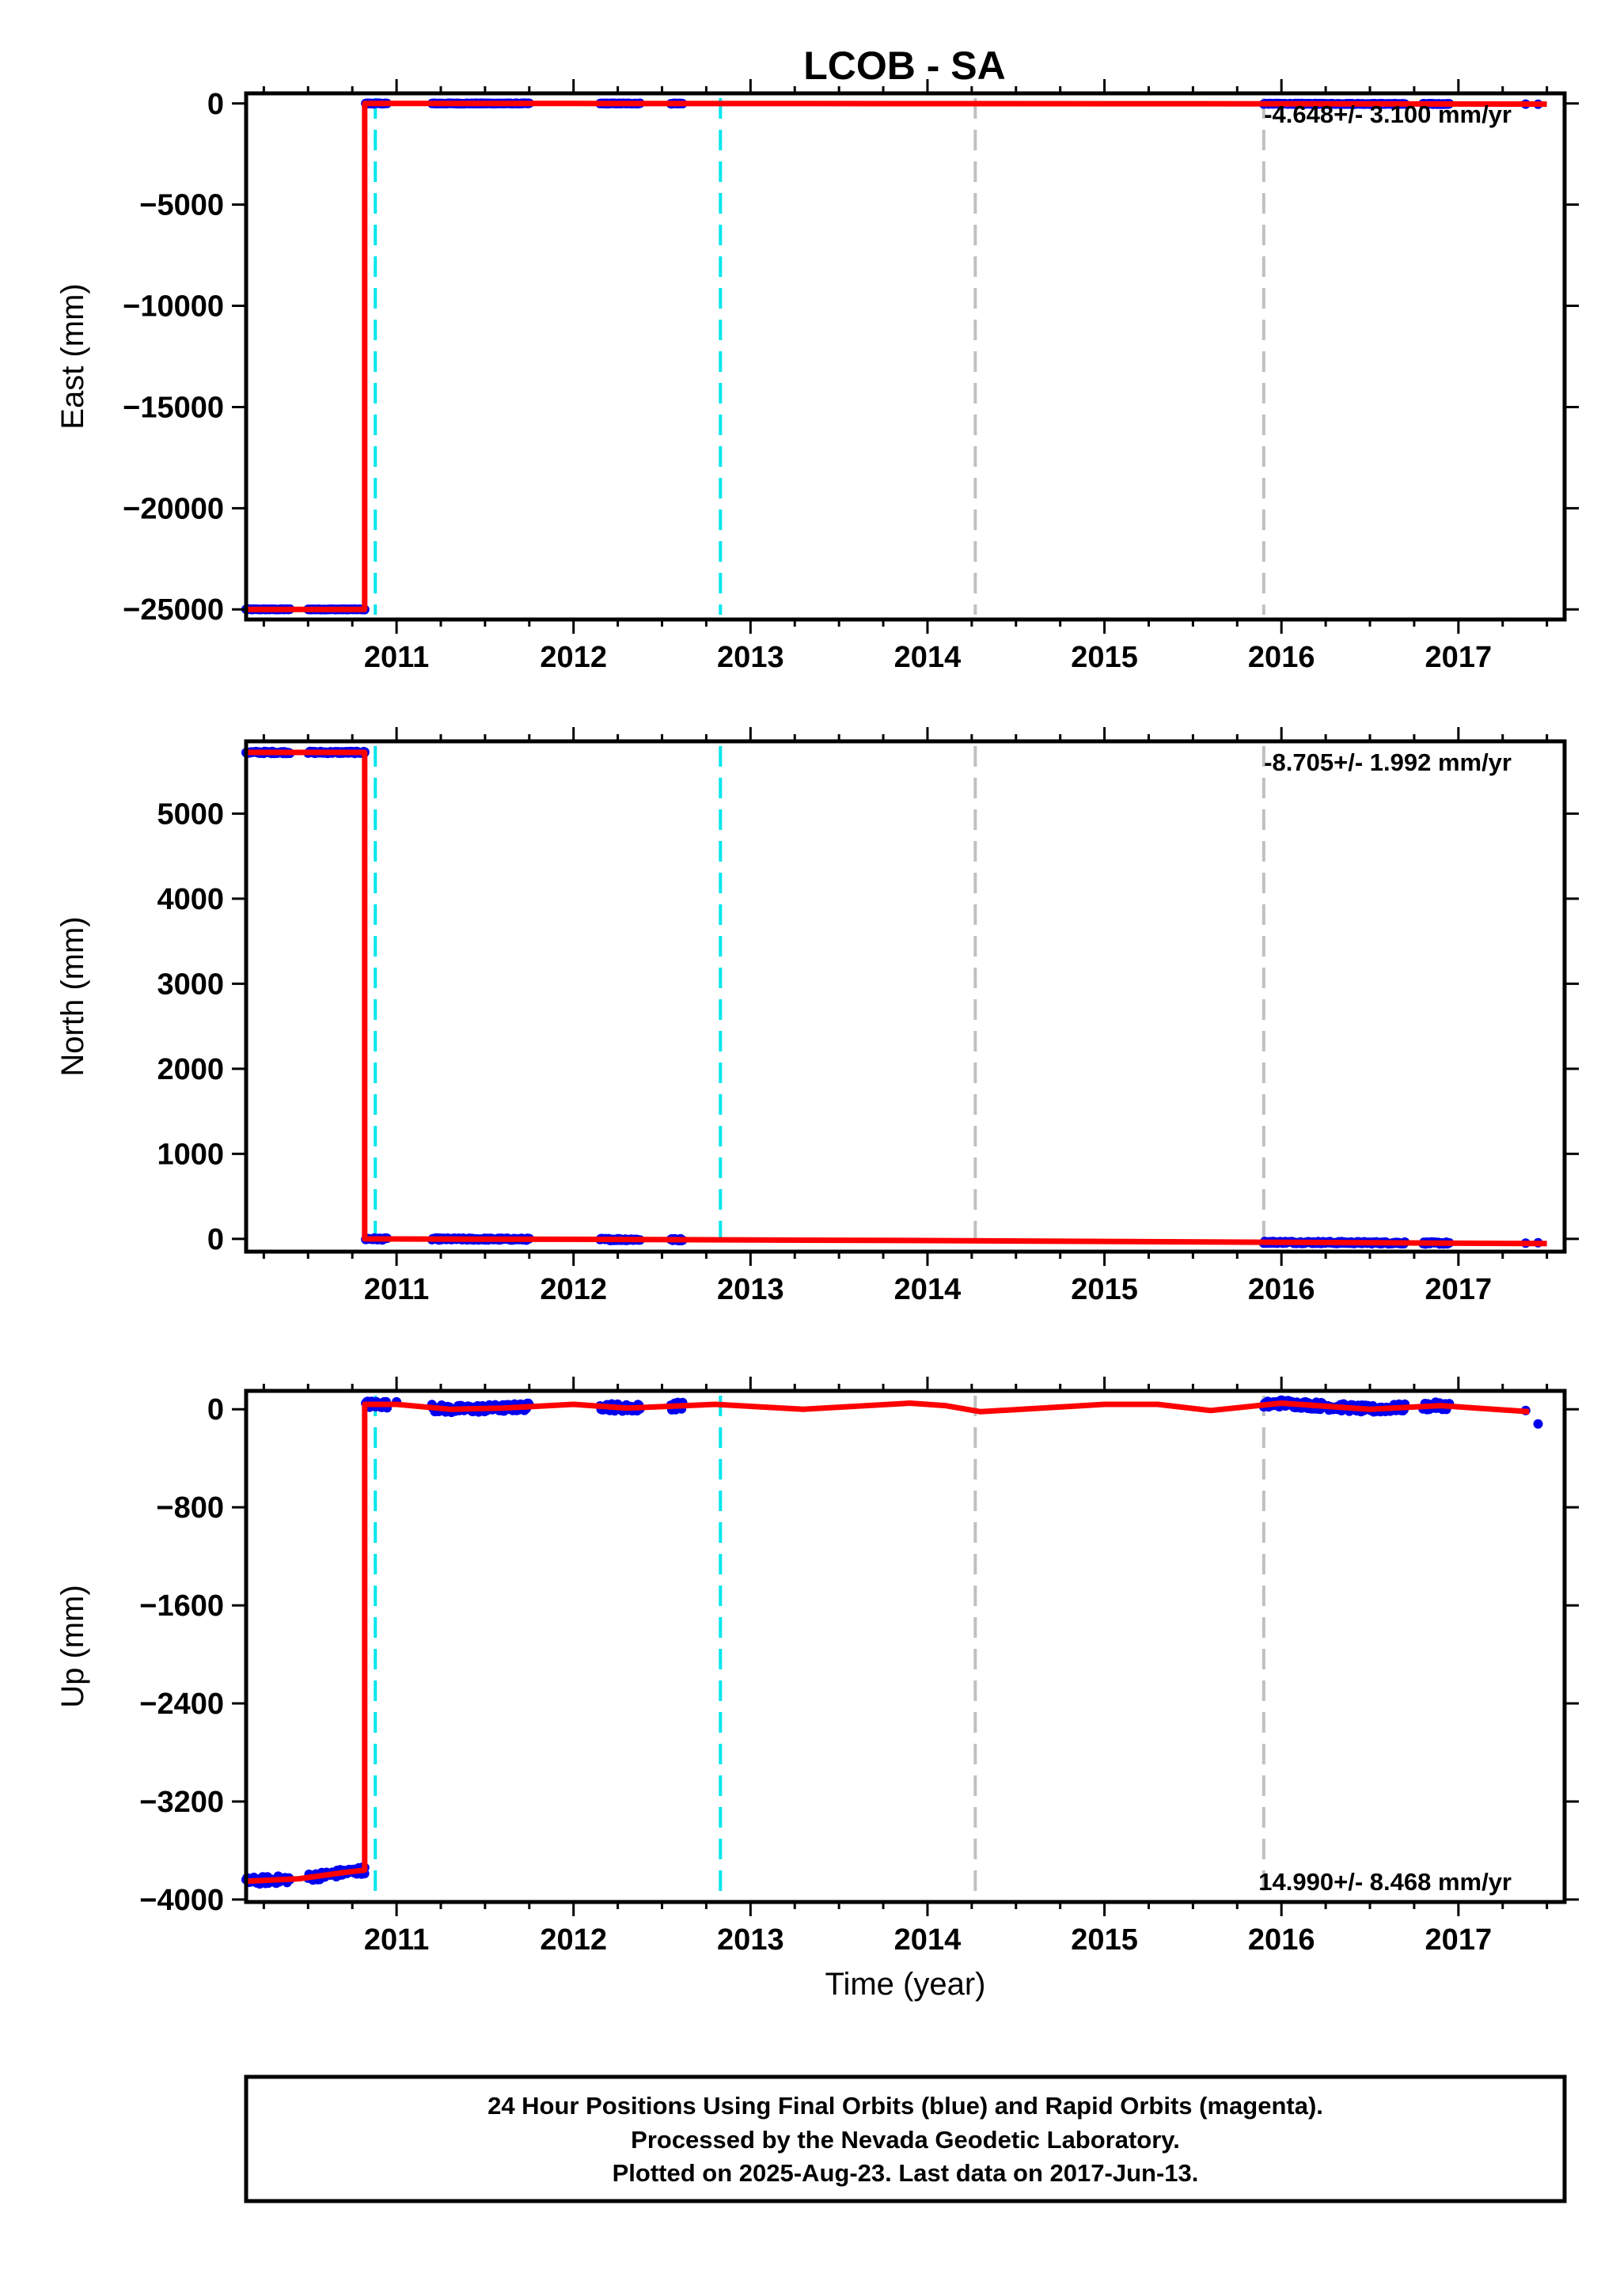  Describe the element at coordinates (181, 205) in the screenshot. I see `y-tick-label: −5000` at that location.